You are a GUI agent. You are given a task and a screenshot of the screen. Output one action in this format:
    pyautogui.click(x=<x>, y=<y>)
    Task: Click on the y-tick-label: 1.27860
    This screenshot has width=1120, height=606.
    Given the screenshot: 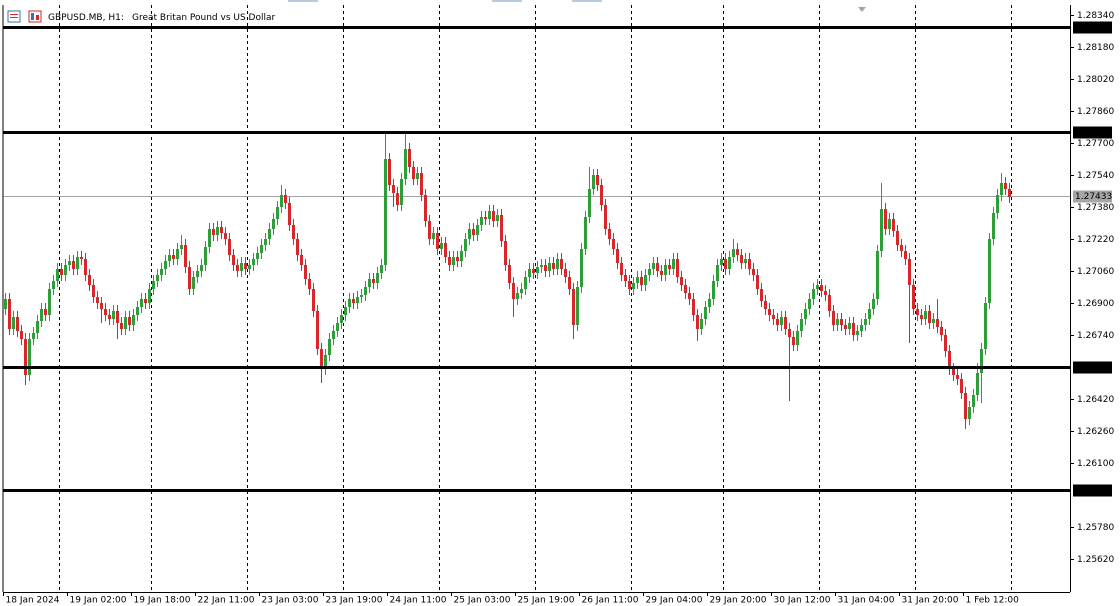 What is the action you would take?
    pyautogui.click(x=1095, y=112)
    